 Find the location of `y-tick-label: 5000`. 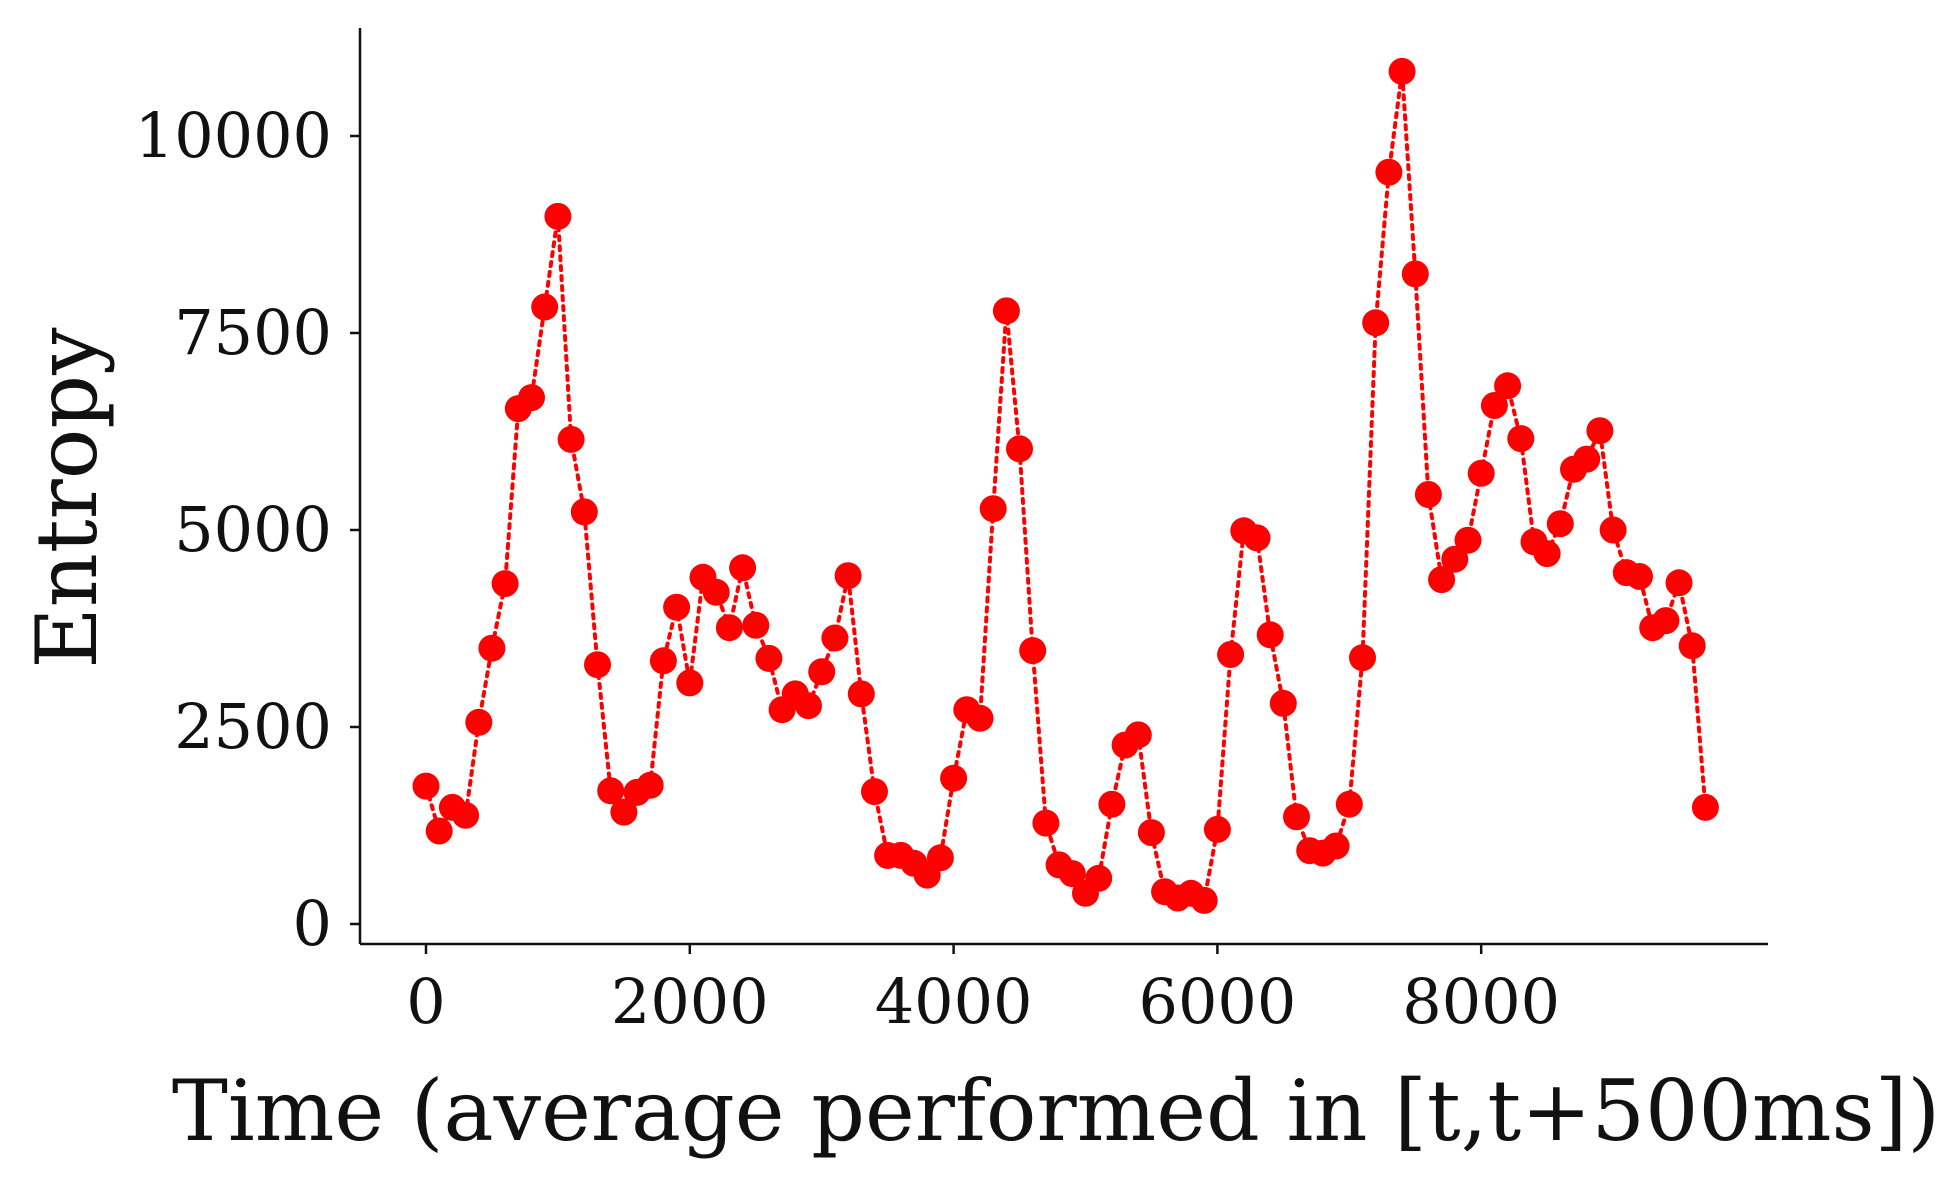

y-tick-label: 5000 is located at coordinates (253, 529).